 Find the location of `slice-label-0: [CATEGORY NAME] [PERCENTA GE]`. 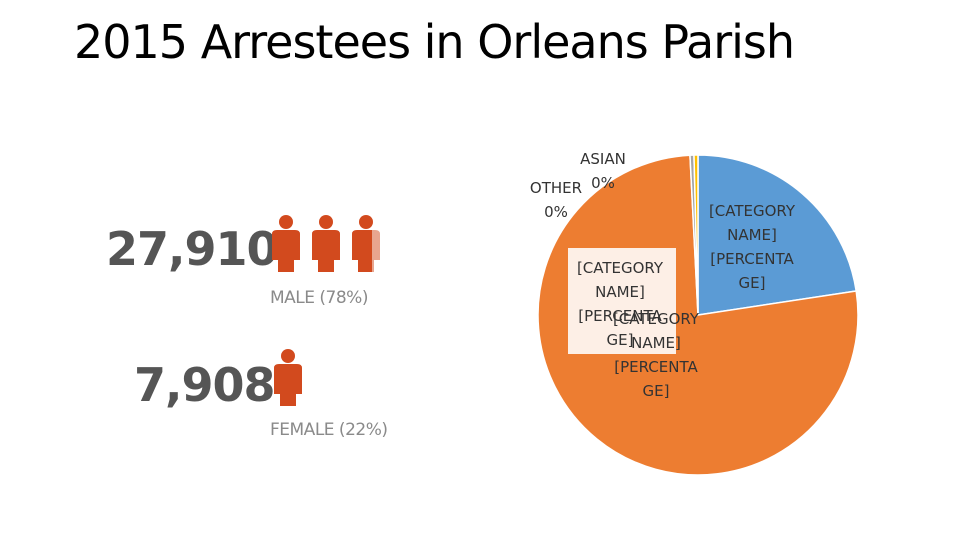

slice-label-0: [CATEGORY NAME] [PERCENTA GE] is located at coordinates (752, 247).